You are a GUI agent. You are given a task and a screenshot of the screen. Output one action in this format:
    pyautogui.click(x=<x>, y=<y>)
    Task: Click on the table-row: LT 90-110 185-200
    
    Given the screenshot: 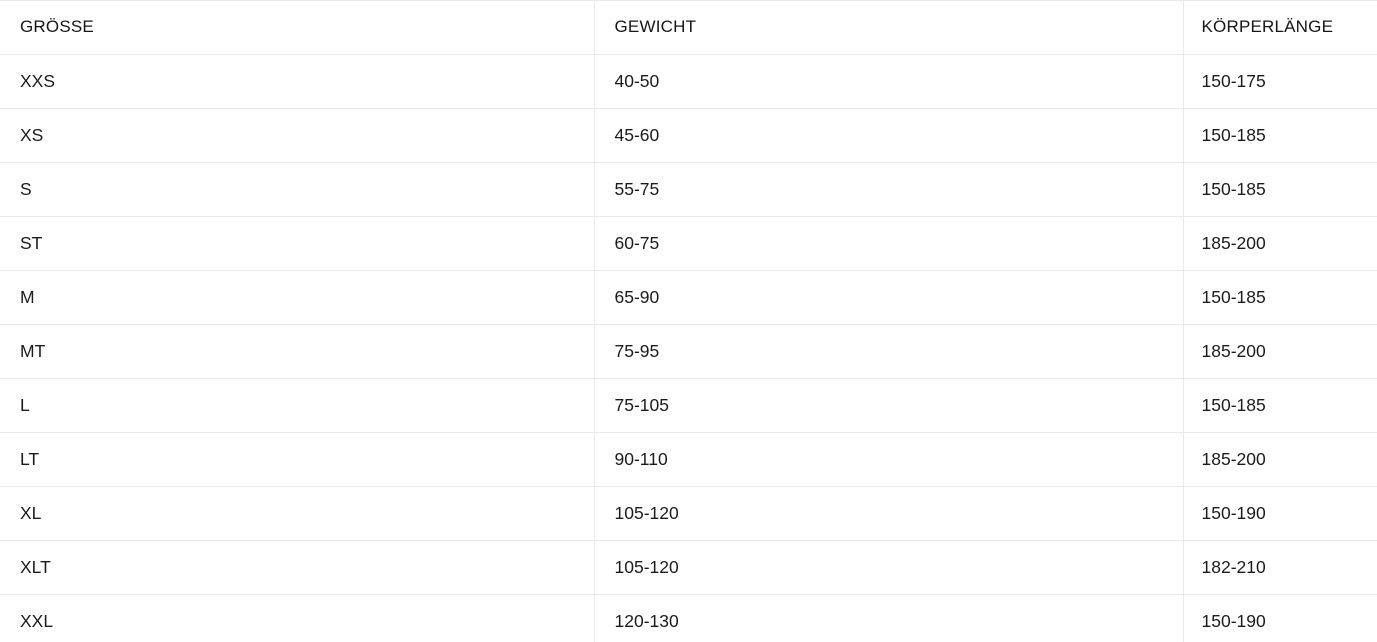 What is the action you would take?
    pyautogui.click(x=688, y=459)
    